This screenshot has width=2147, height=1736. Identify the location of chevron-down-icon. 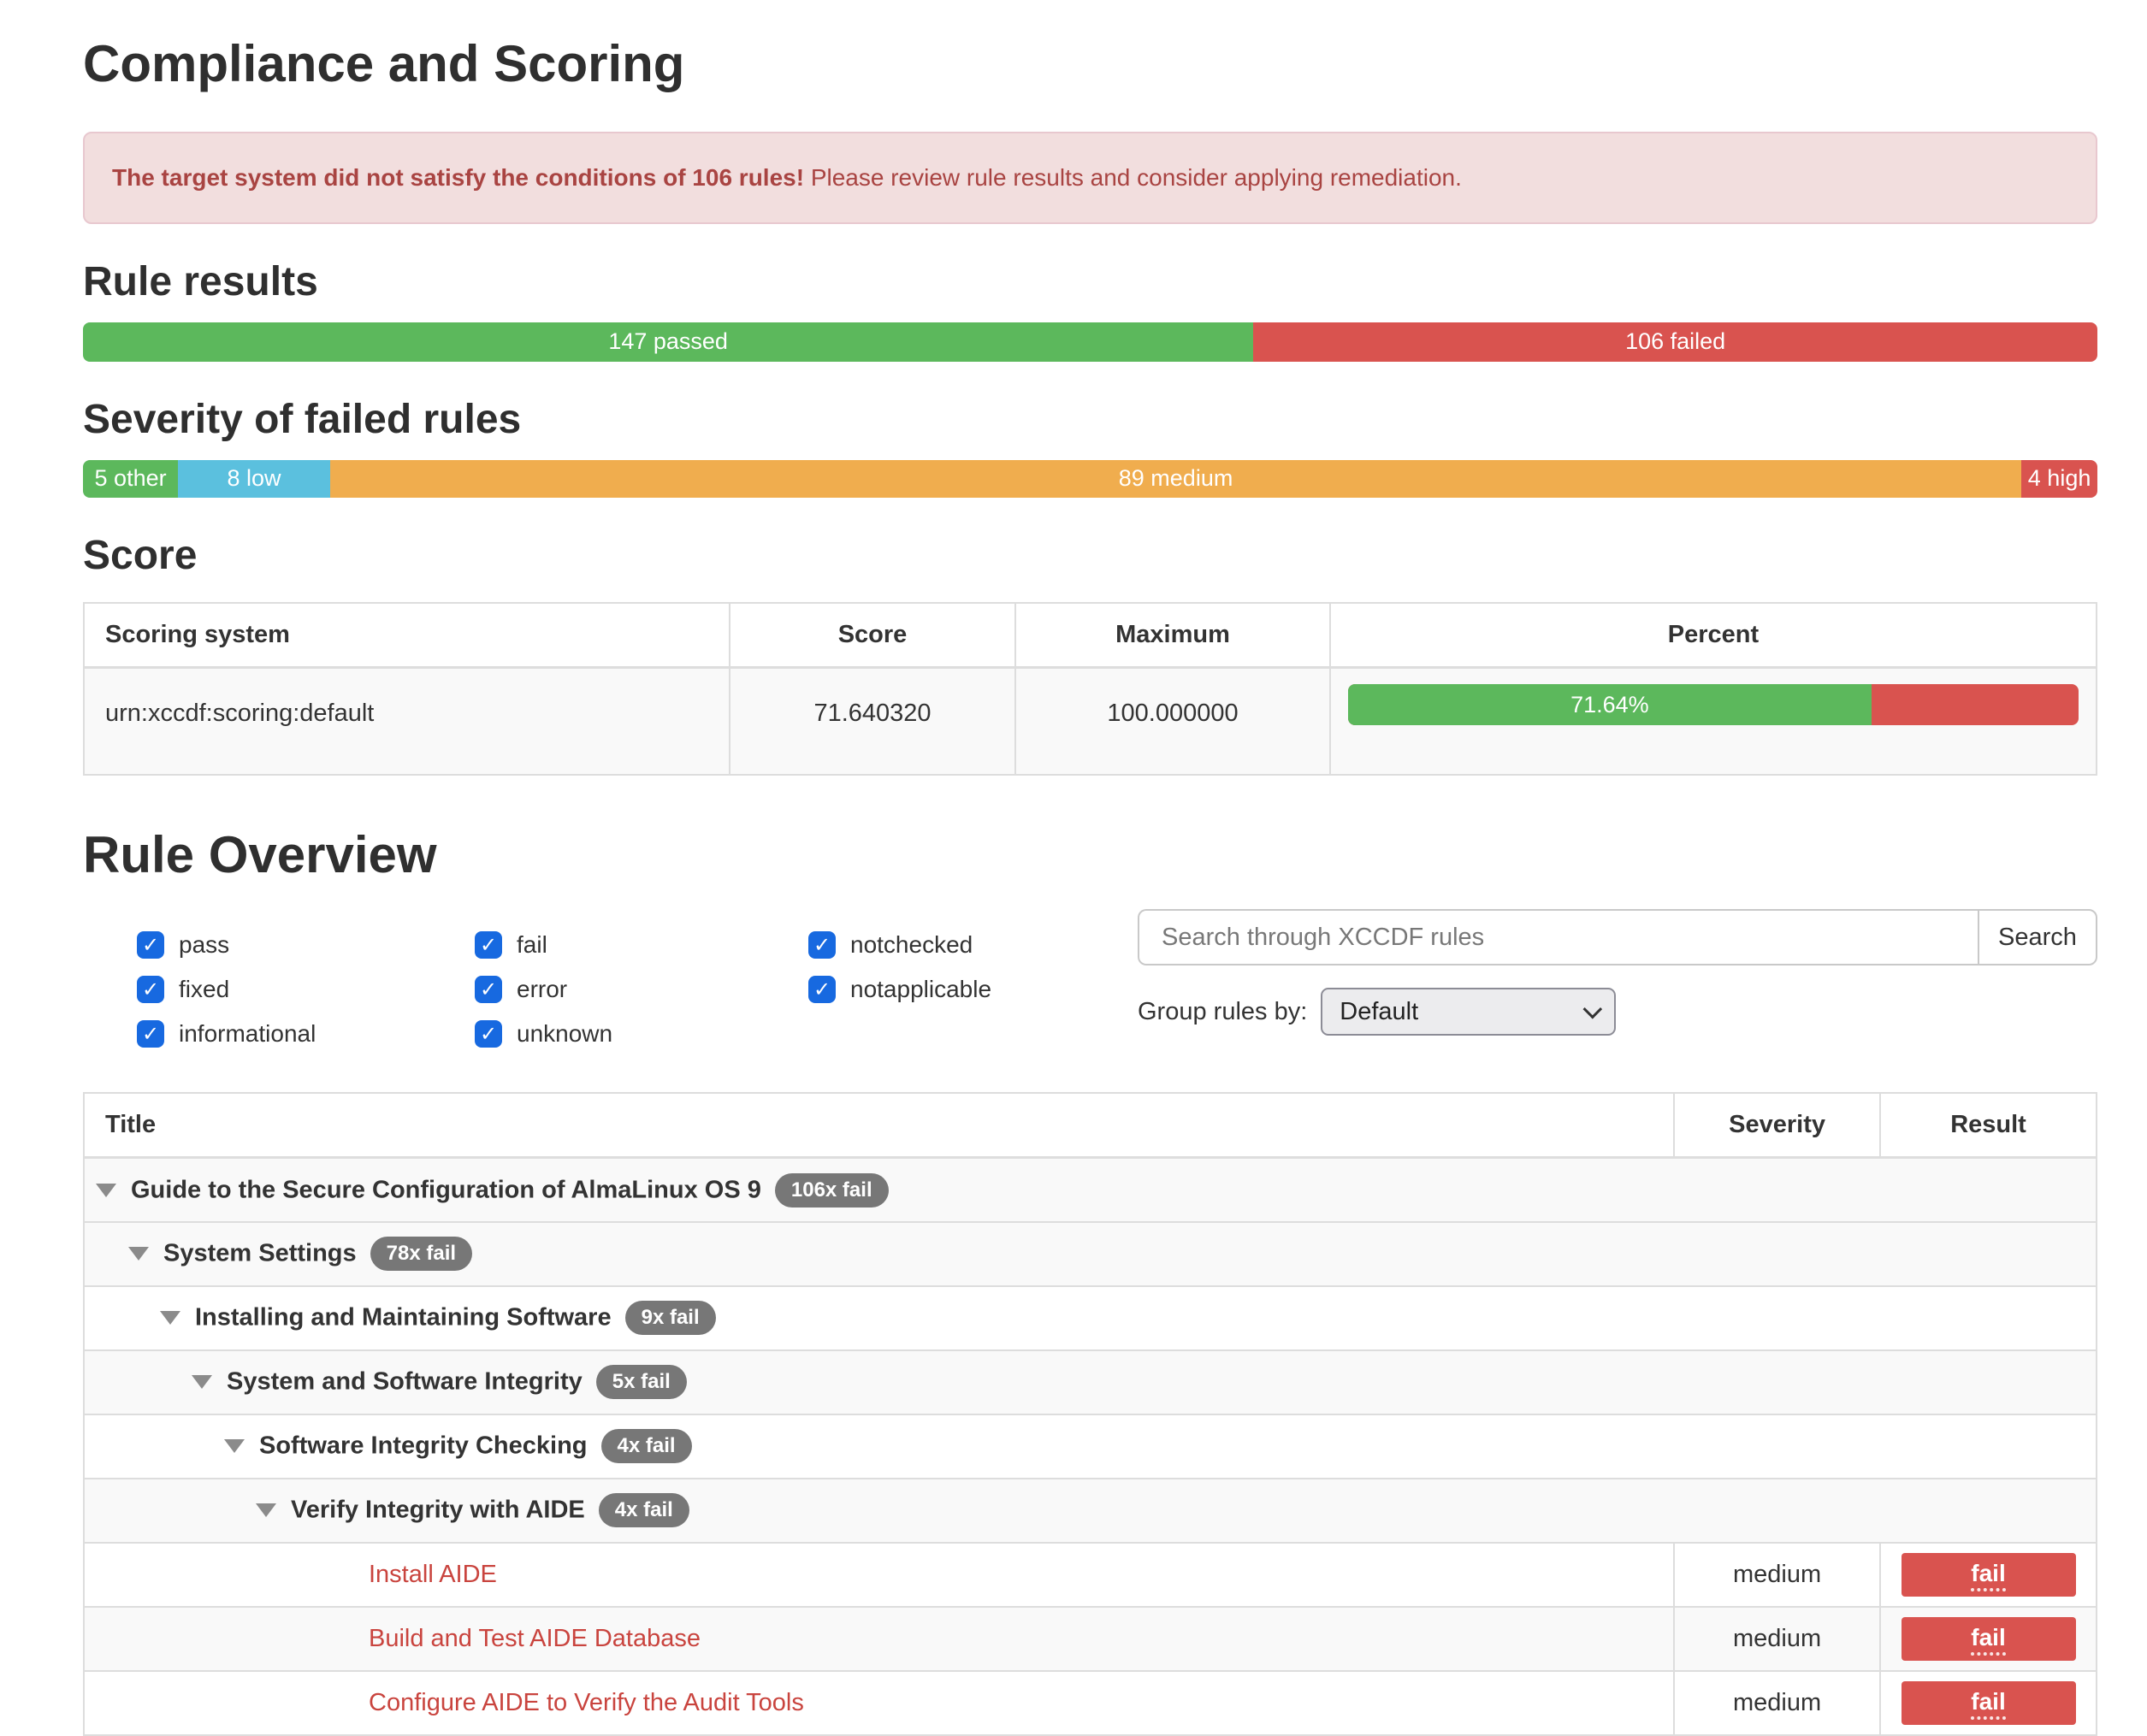
(1593, 1010).